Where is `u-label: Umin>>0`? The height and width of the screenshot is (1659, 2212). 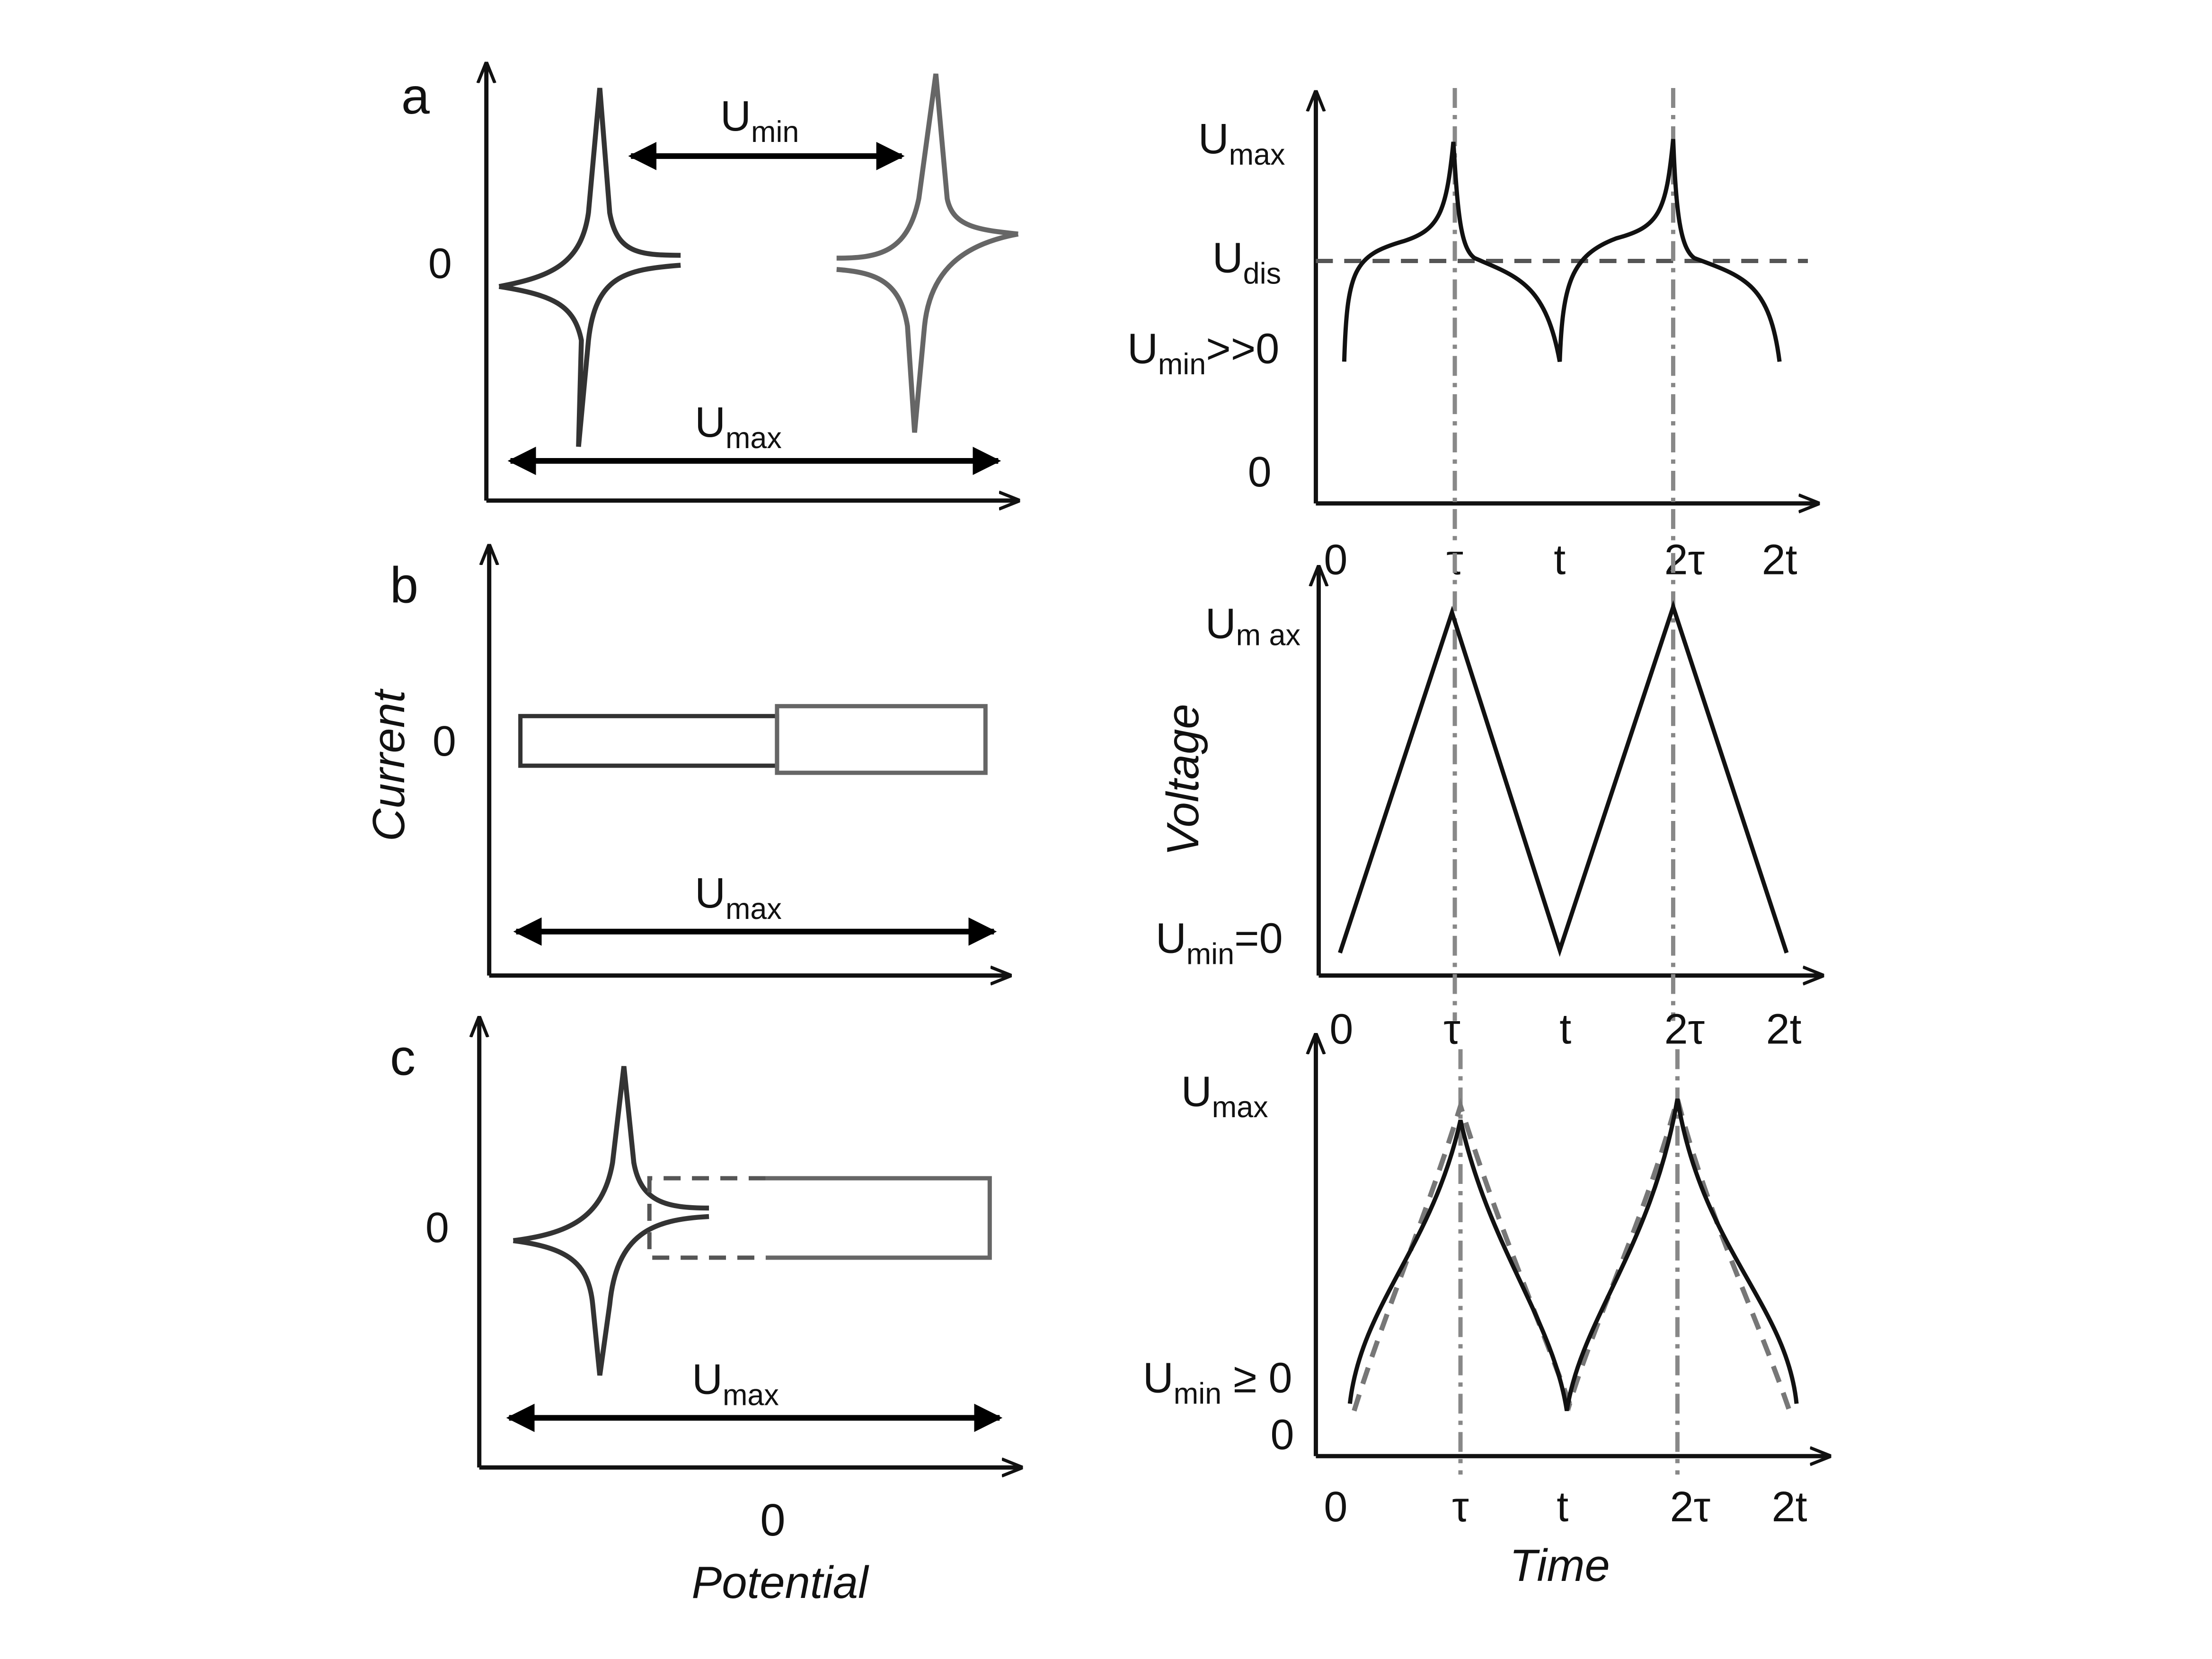 u-label: Umin>>0 is located at coordinates (1203, 353).